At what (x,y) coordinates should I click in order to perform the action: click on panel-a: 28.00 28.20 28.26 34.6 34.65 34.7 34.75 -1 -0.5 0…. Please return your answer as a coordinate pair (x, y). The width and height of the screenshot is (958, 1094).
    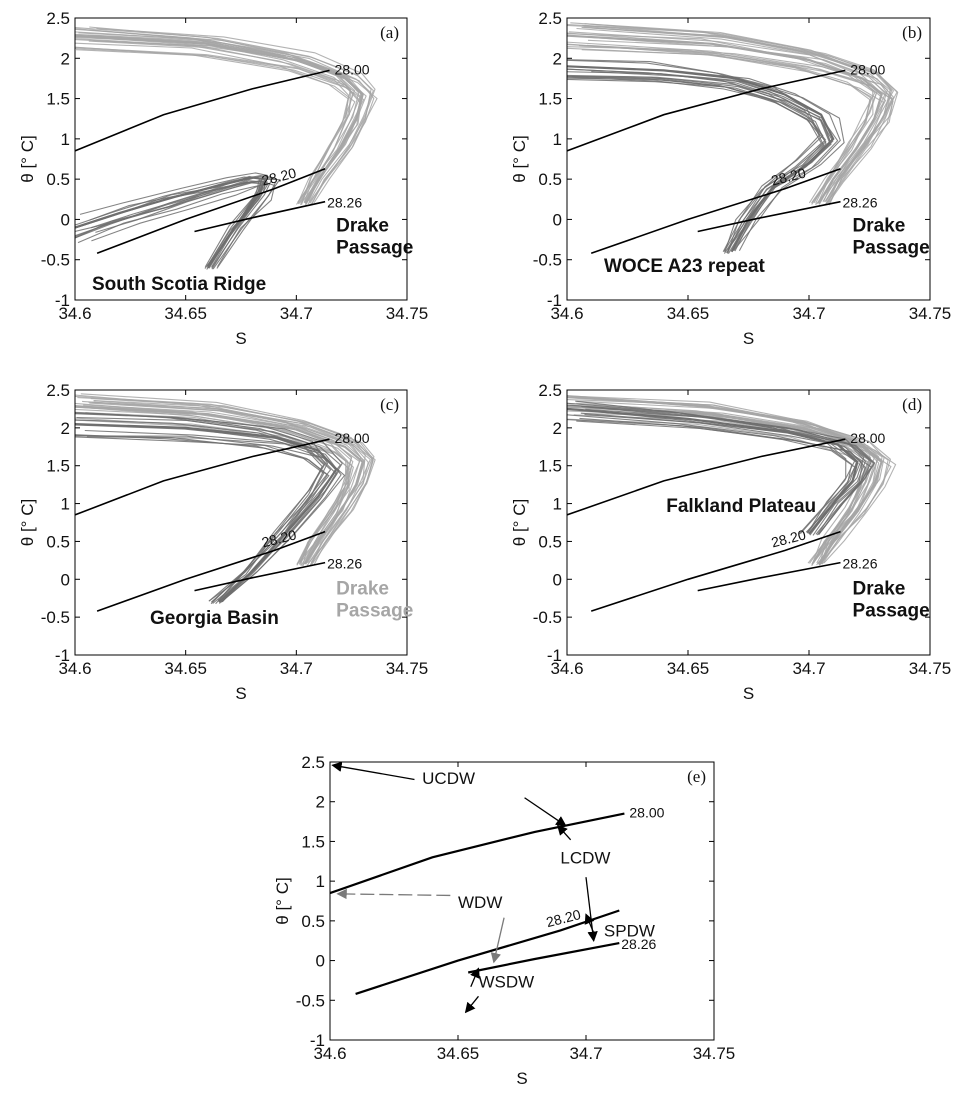
    Looking at the image, I should click on (223, 178).